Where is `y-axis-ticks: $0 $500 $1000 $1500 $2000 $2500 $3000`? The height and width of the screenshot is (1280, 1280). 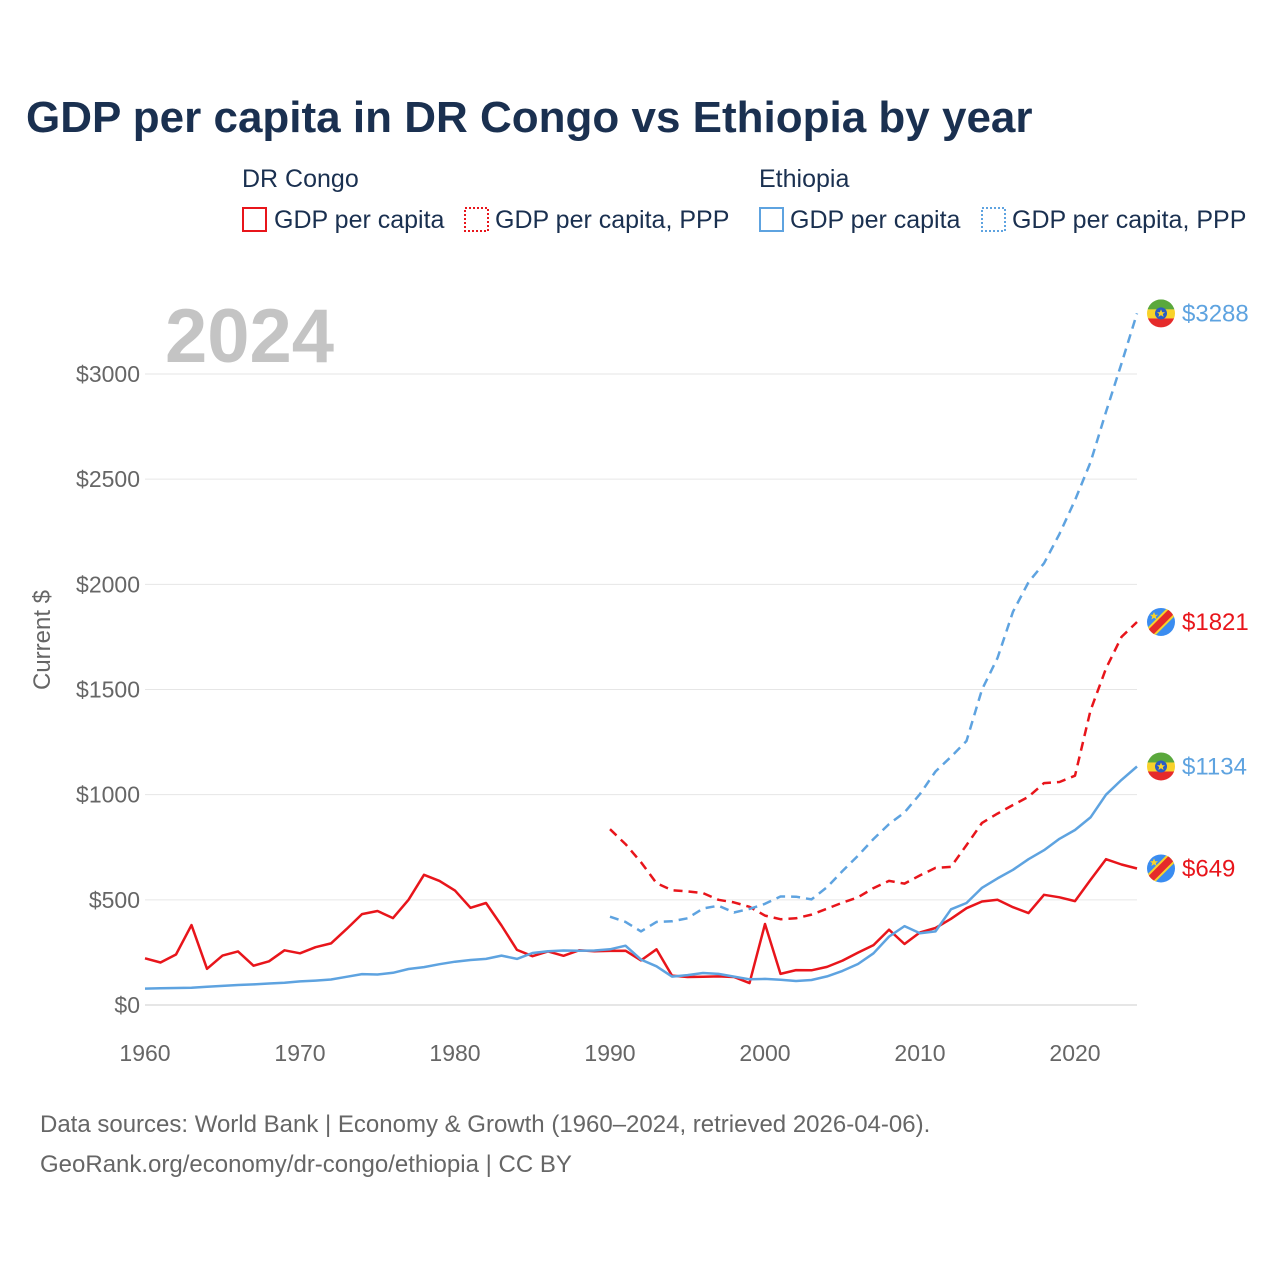 y-axis-ticks: $0 $500 $1000 $1500 $2000 $2500 $3000 is located at coordinates (108, 689).